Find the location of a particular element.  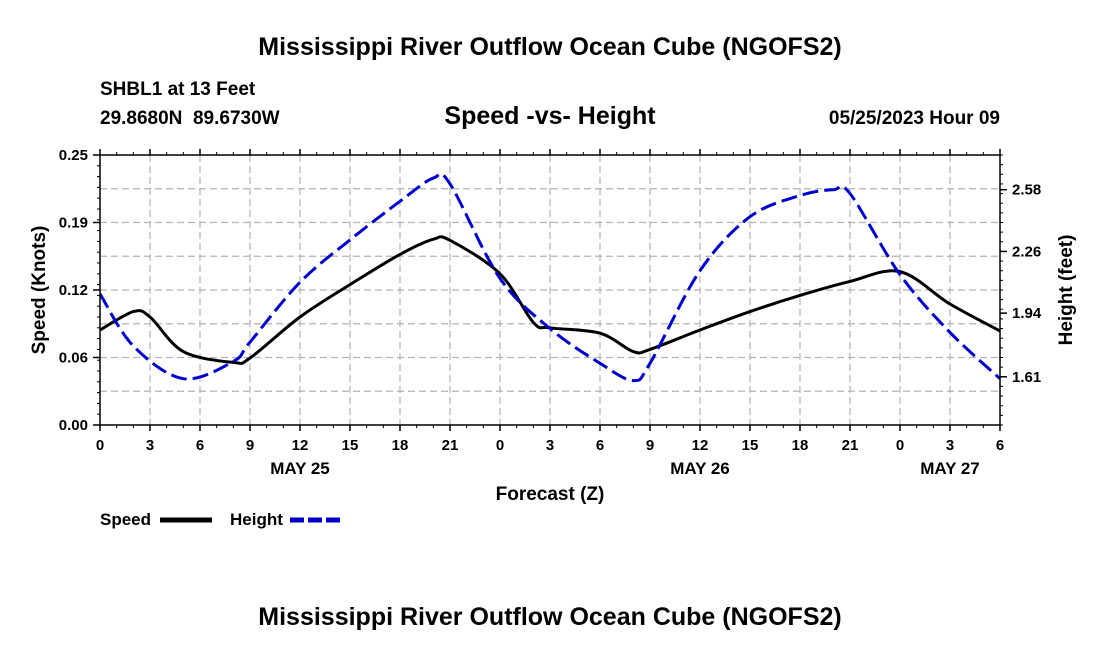

y-left-tick-label: 0.00 is located at coordinates (73, 425).